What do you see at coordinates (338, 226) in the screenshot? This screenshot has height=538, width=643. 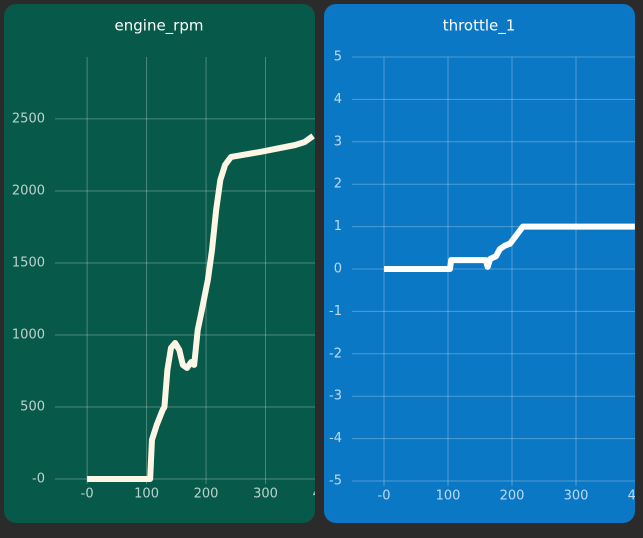 I see `y-tick-label: 1` at bounding box center [338, 226].